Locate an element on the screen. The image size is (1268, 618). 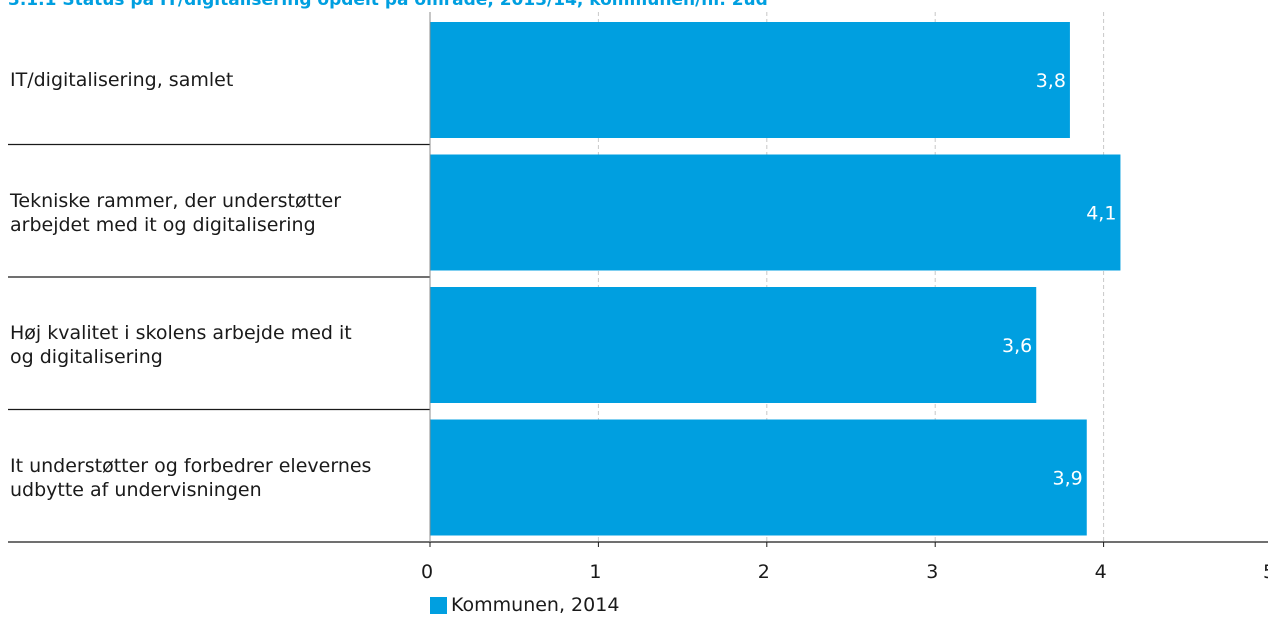
category-label-line: Høj kvalitet i skolens arbejde med it is located at coordinates (181, 333).